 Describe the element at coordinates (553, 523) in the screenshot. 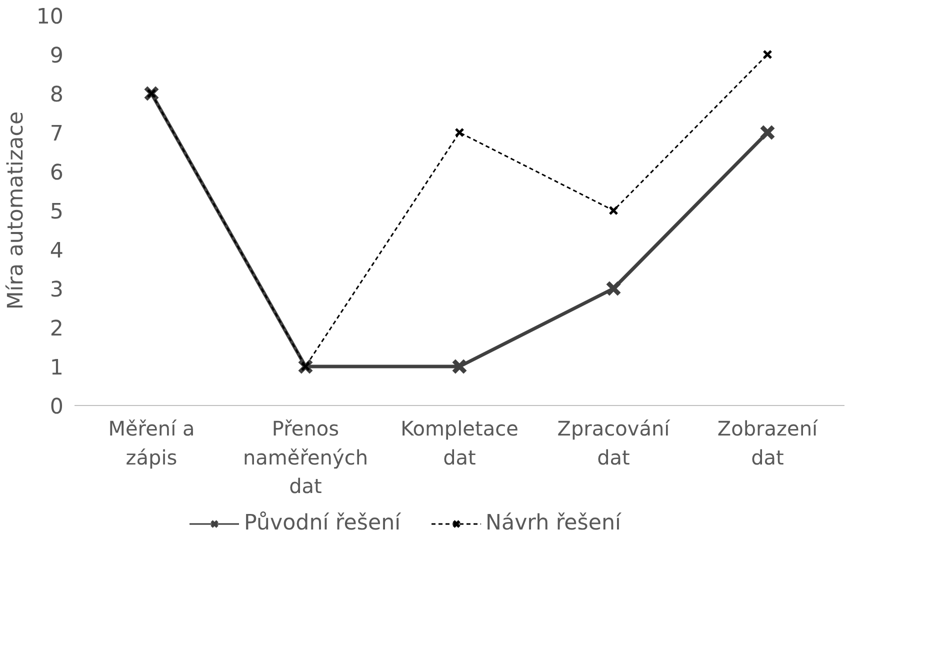

I see `legend-label: Návrh řešení` at that location.